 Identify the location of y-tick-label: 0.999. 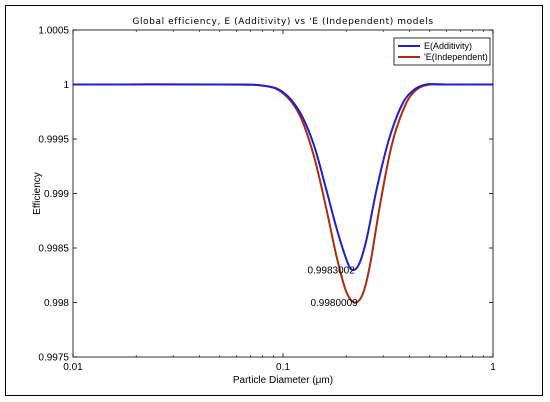
(56, 194).